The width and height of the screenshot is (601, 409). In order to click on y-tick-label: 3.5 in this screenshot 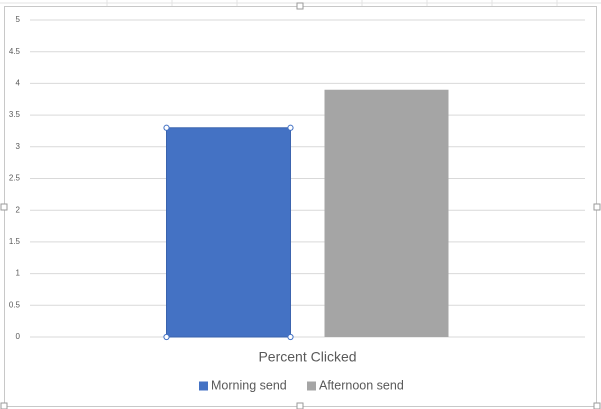, I will do `click(15, 114)`.